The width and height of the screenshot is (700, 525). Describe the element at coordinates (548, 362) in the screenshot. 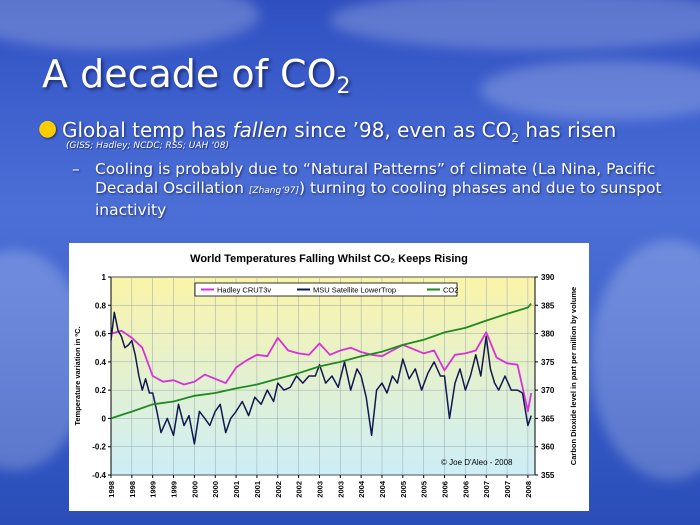

I see `y2-tick-label: 375` at that location.